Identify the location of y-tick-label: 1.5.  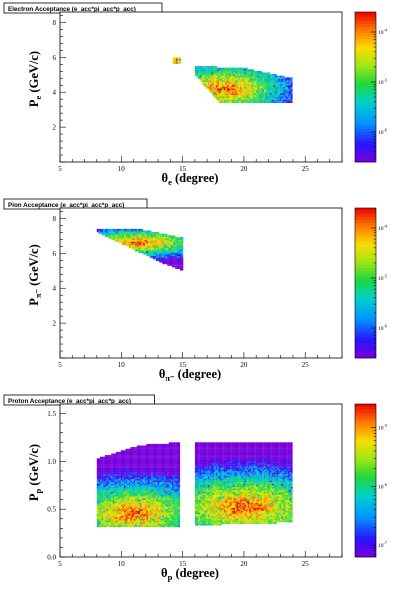
(51, 414).